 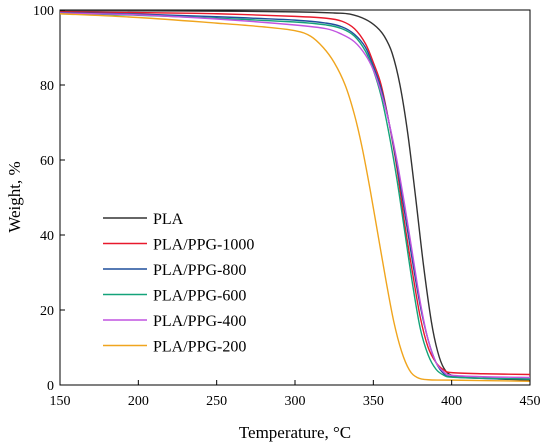 I want to click on x-tick-label: 400, so click(x=451, y=401).